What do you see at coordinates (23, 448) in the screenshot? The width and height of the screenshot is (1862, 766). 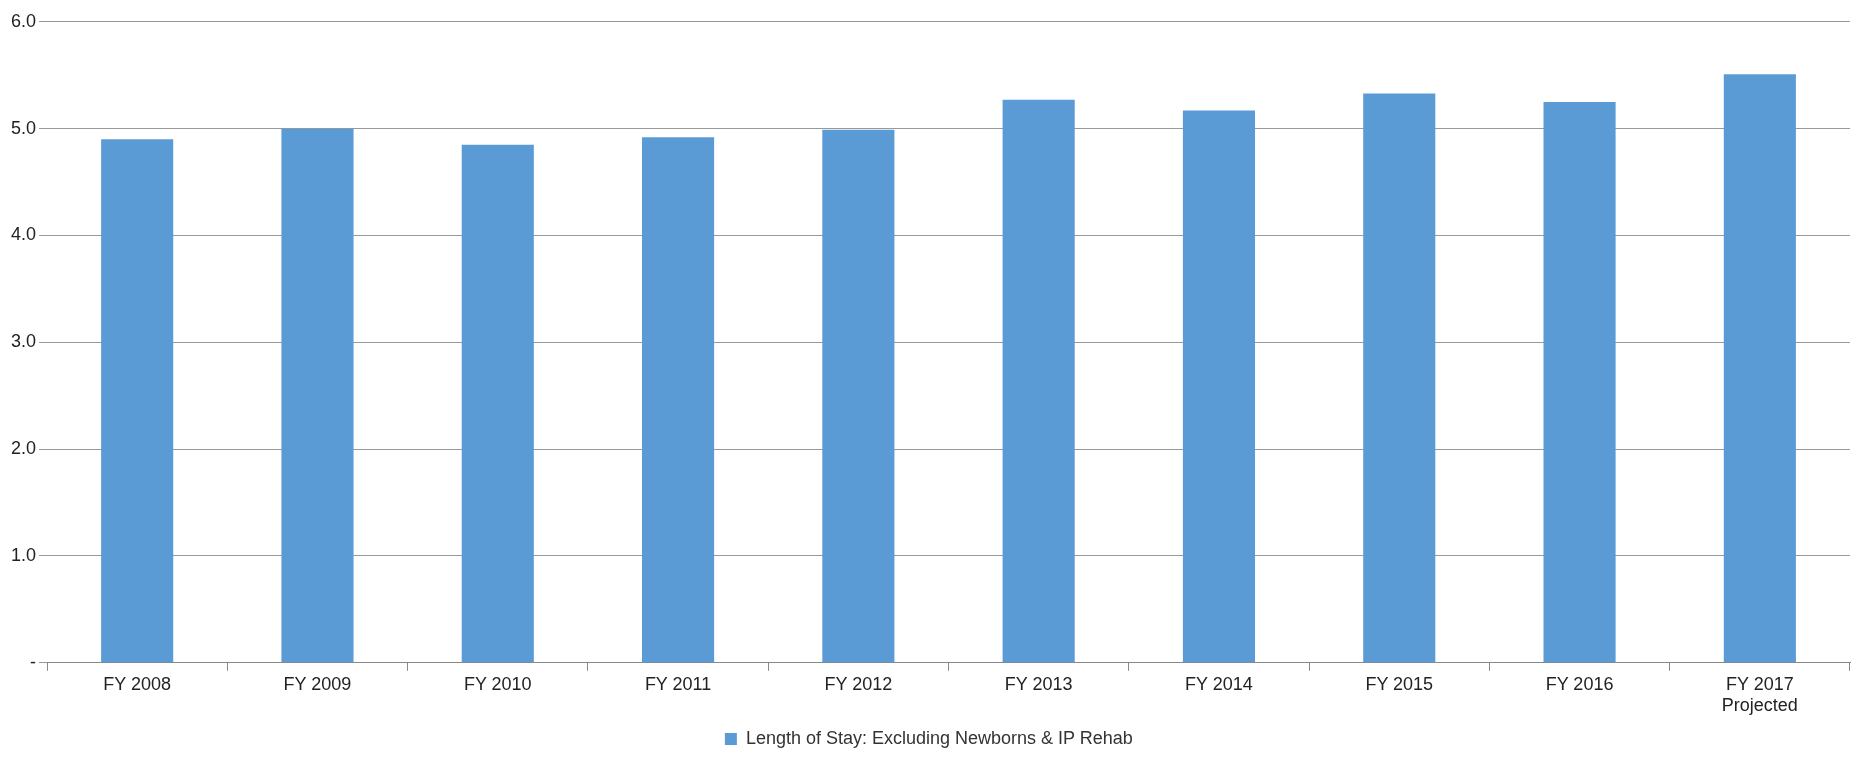 I see `y-tick-label: 2.0` at bounding box center [23, 448].